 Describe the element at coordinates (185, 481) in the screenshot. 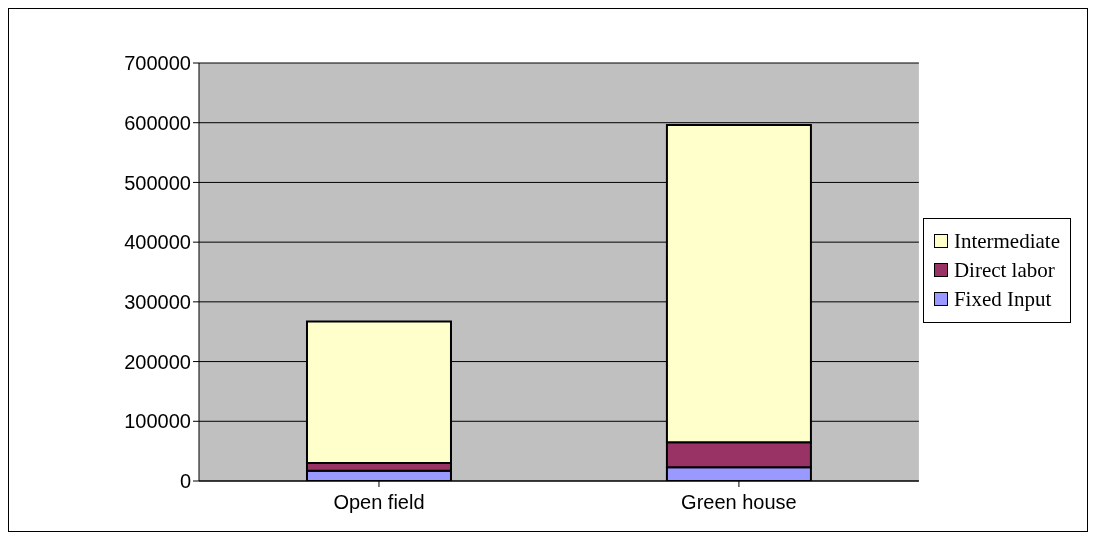

I see `y-tick-label: 0` at that location.